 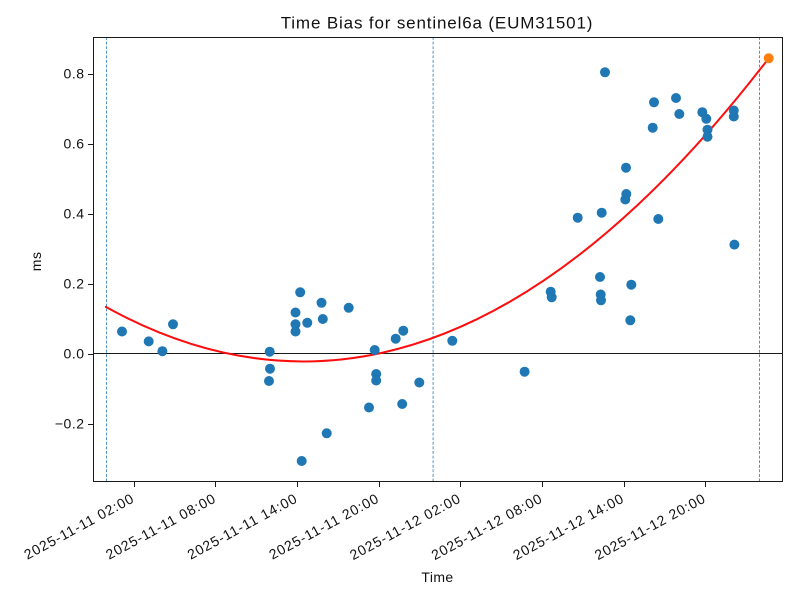 I want to click on svg-text: −0.2, so click(x=70, y=424).